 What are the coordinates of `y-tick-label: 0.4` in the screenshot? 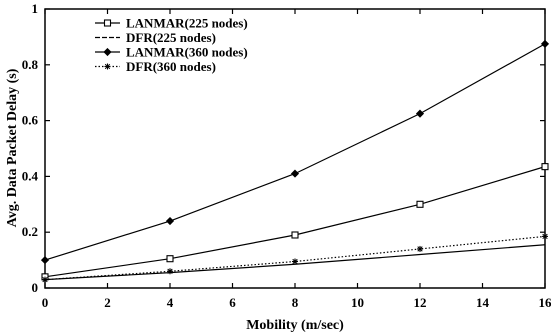 It's located at (30, 175).